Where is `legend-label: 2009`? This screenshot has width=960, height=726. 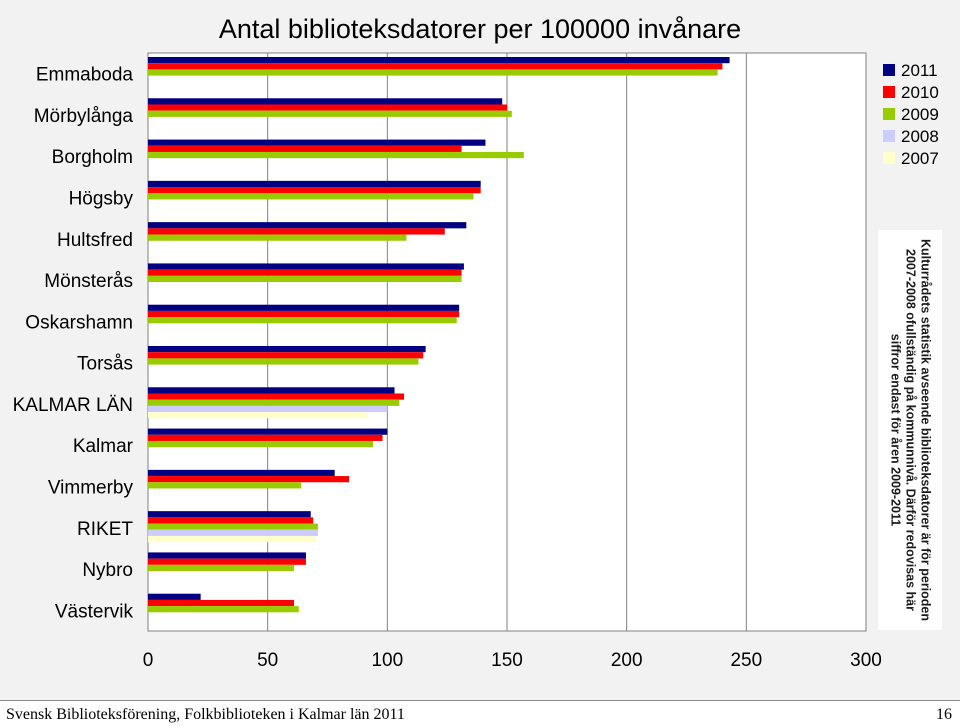 legend-label: 2009 is located at coordinates (920, 114).